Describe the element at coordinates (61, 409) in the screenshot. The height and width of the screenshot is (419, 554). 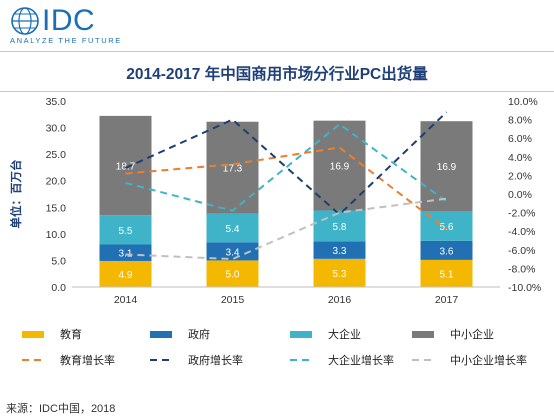
I see `source-note: 来源：IDC中国，2018` at that location.